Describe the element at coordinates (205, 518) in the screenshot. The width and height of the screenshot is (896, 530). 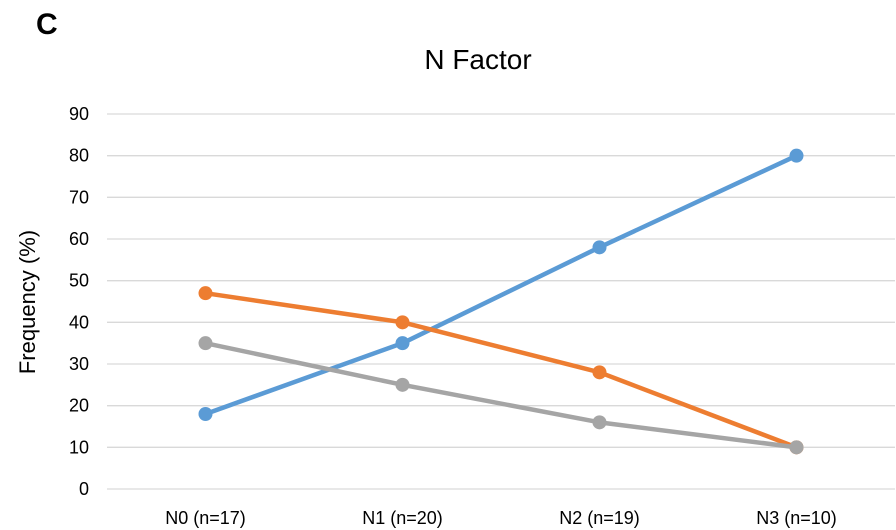
I see `x-tick-label: N0 (n=17)` at that location.